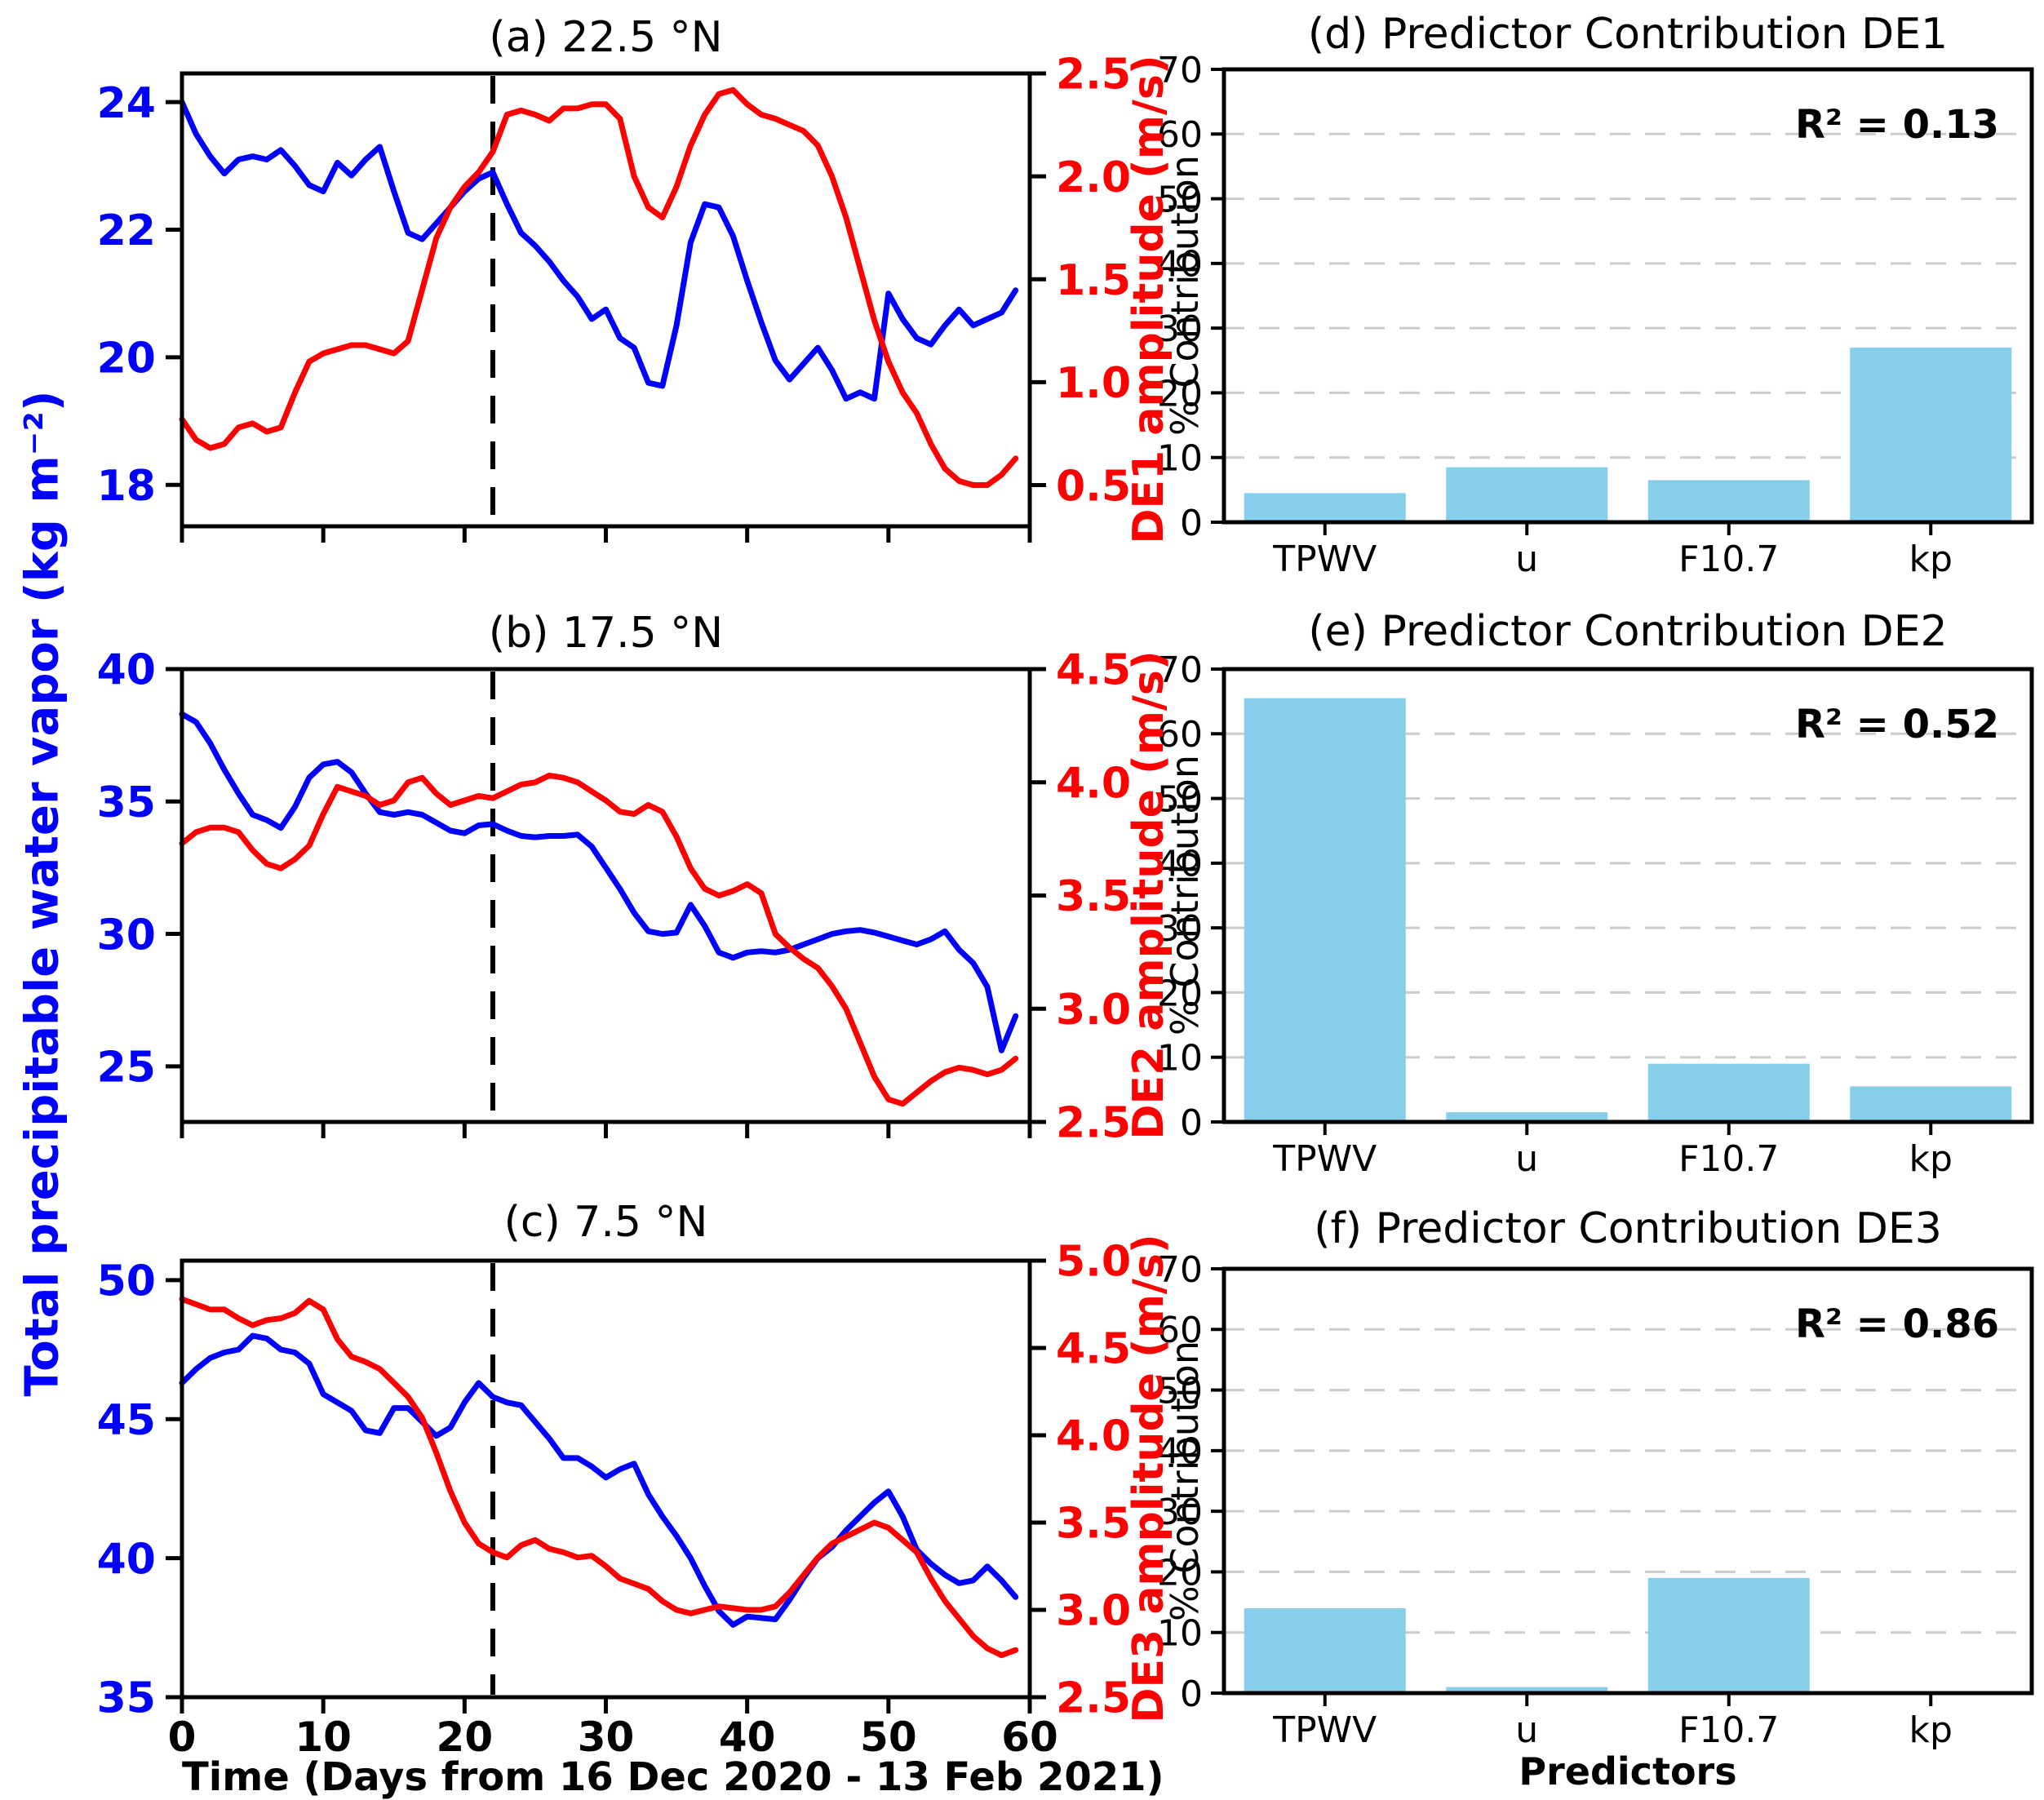 This screenshot has height=1800, width=2044. I want to click on panel-a-title: (a) 22.5 °N, so click(606, 37).